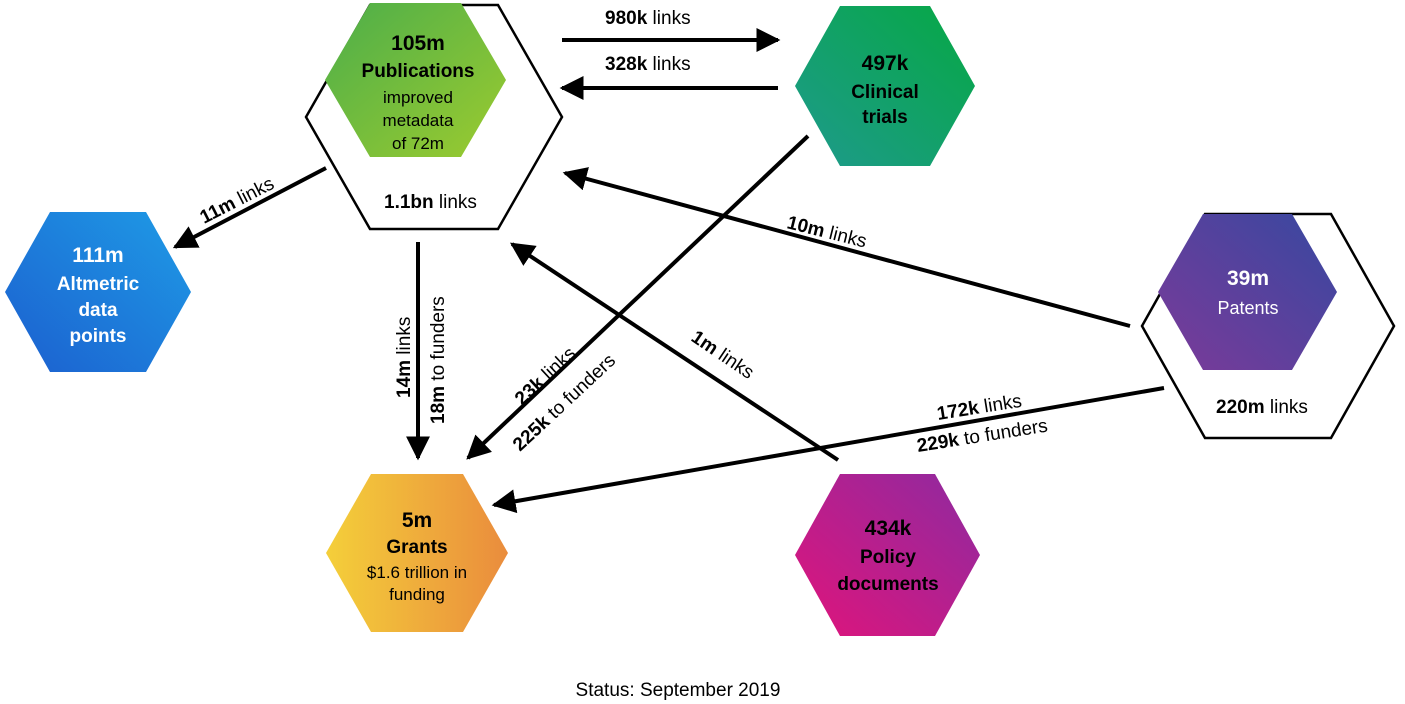  I want to click on publications-hexagon, so click(415, 80).